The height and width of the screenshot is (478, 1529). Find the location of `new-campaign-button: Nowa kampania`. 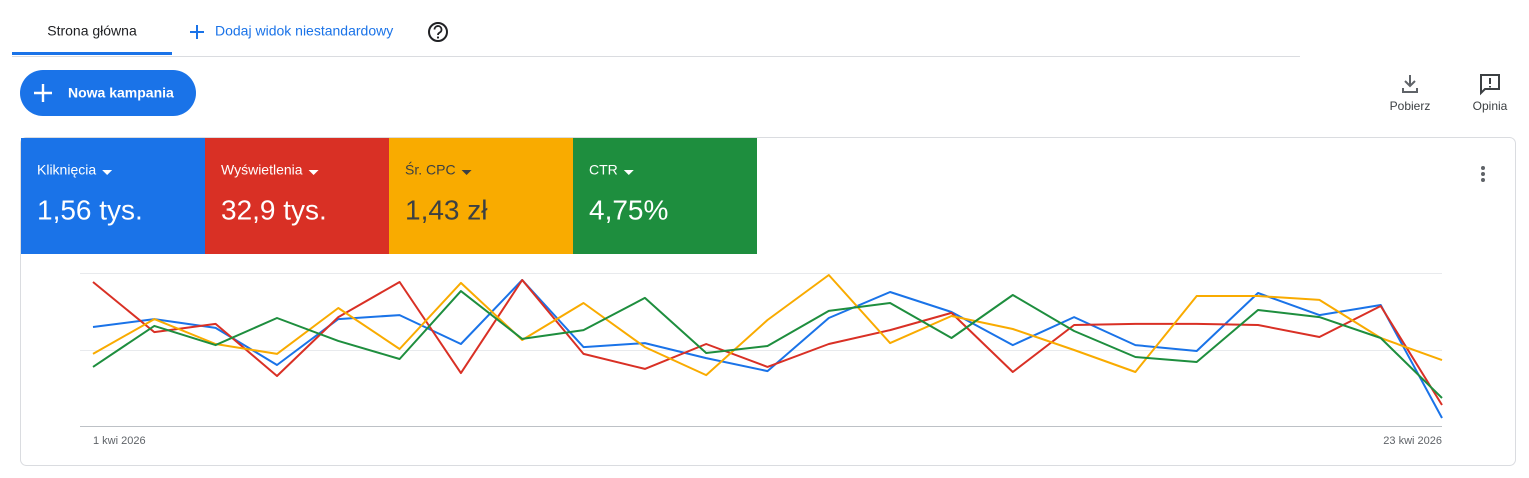

new-campaign-button: Nowa kampania is located at coordinates (108, 93).